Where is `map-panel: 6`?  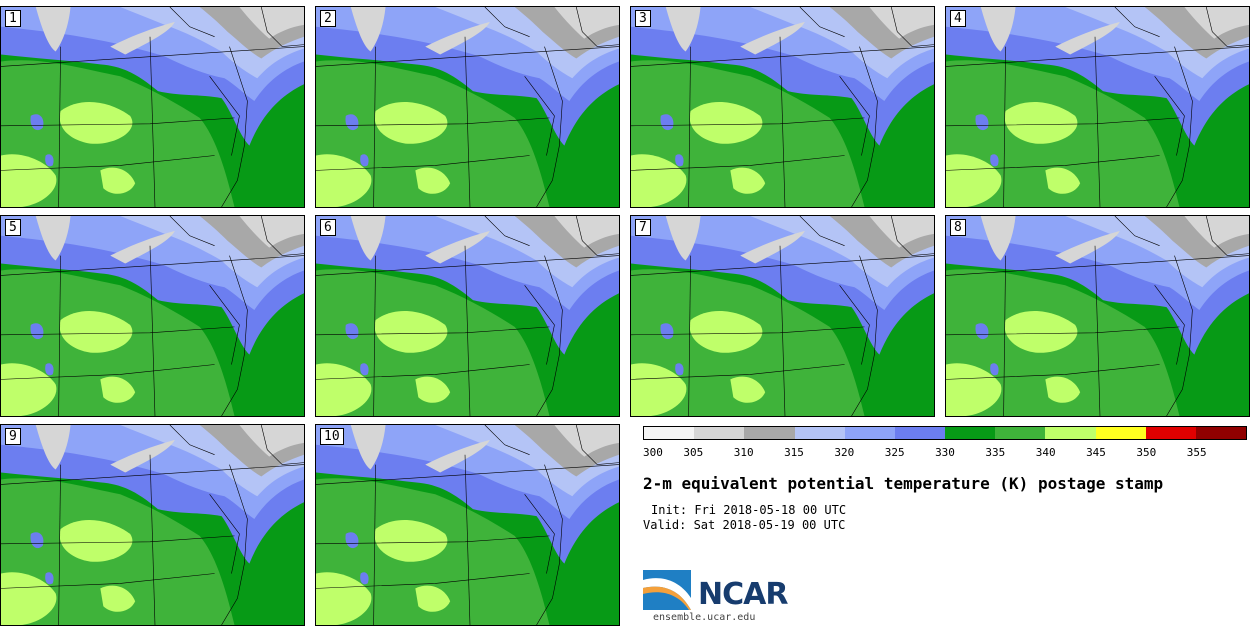
map-panel: 6 is located at coordinates (467, 316).